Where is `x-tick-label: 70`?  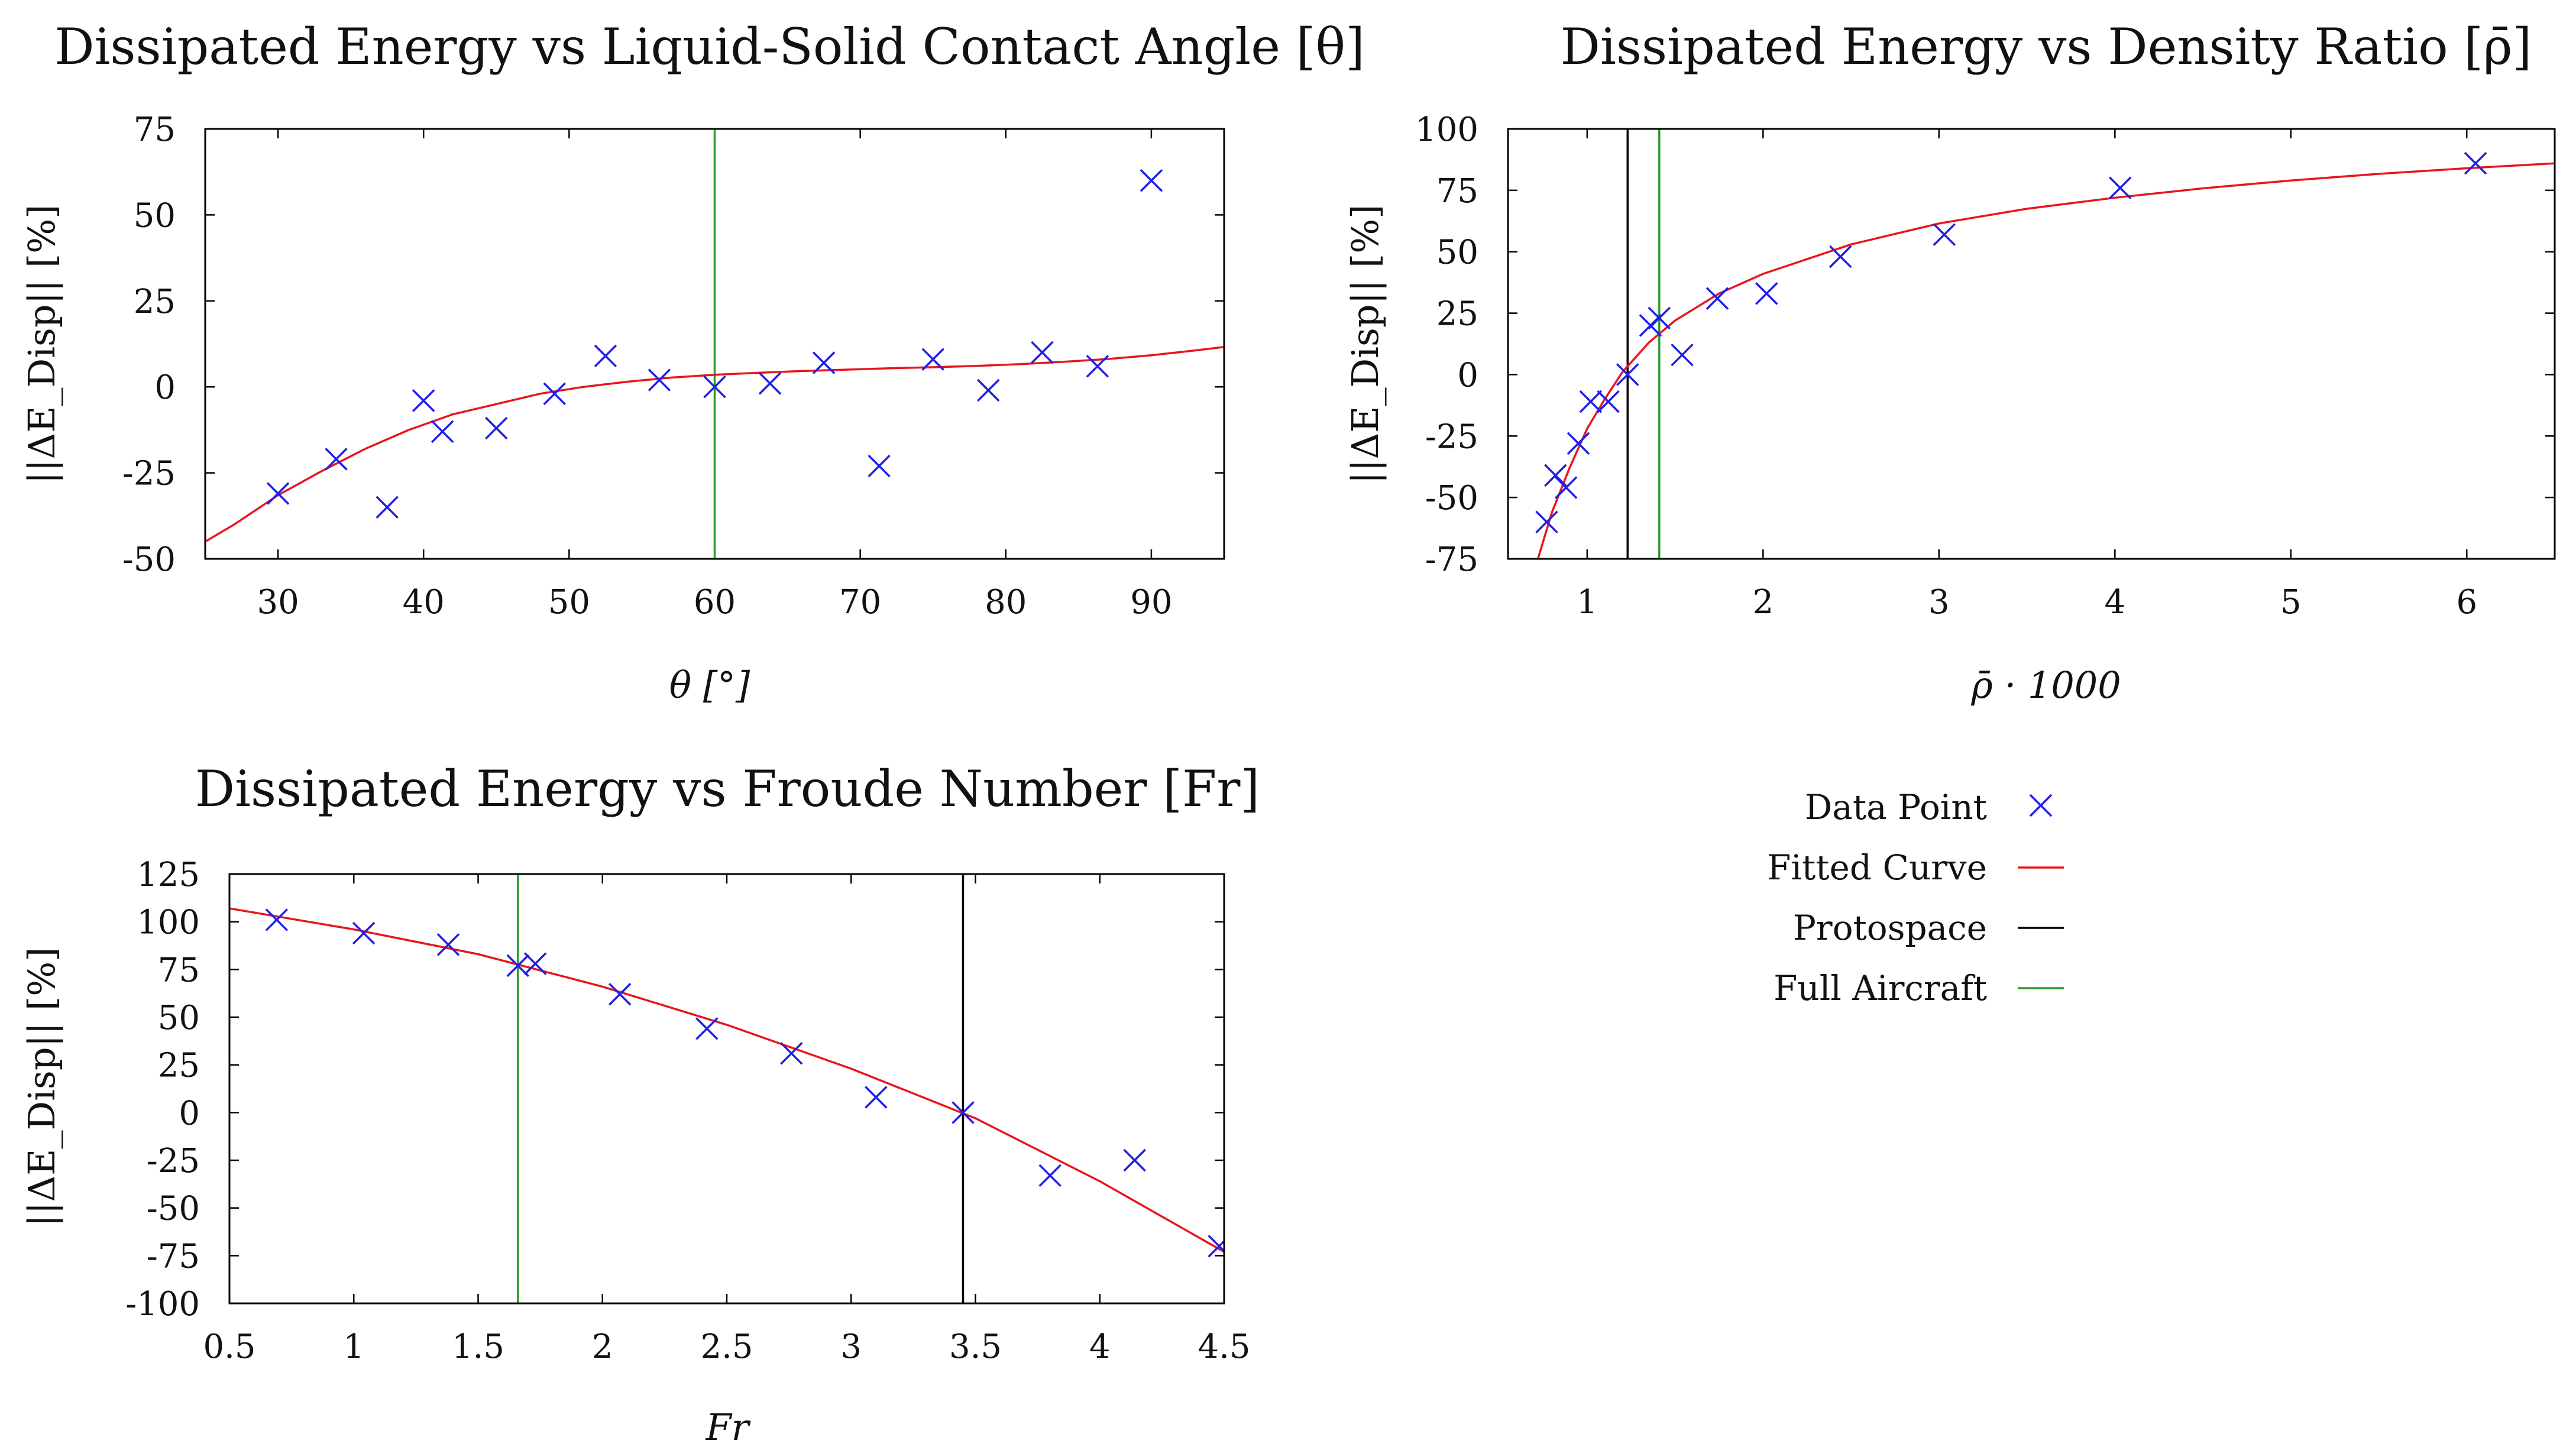 x-tick-label: 70 is located at coordinates (860, 602).